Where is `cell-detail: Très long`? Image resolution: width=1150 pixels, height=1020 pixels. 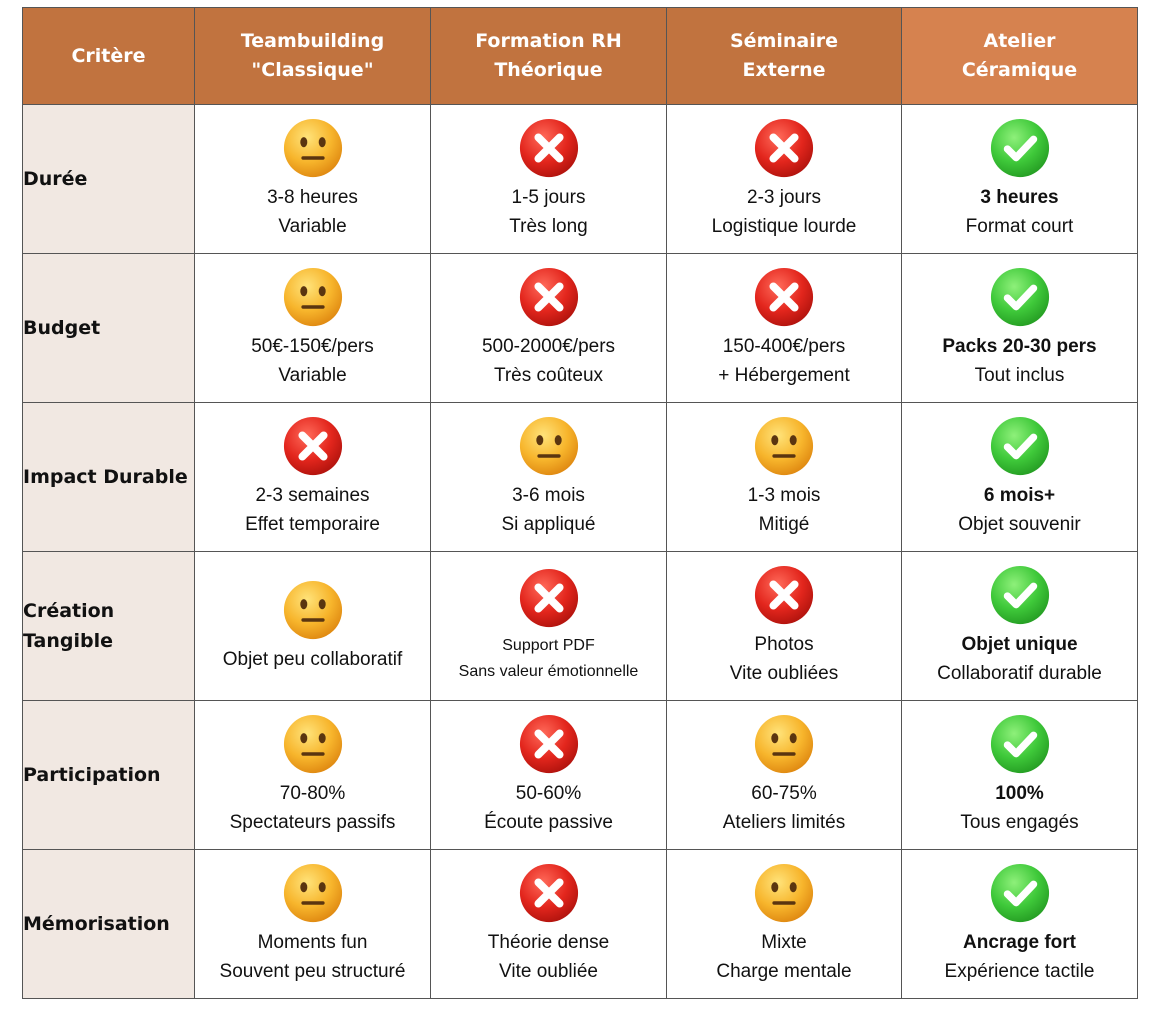
cell-detail: Très long is located at coordinates (548, 226).